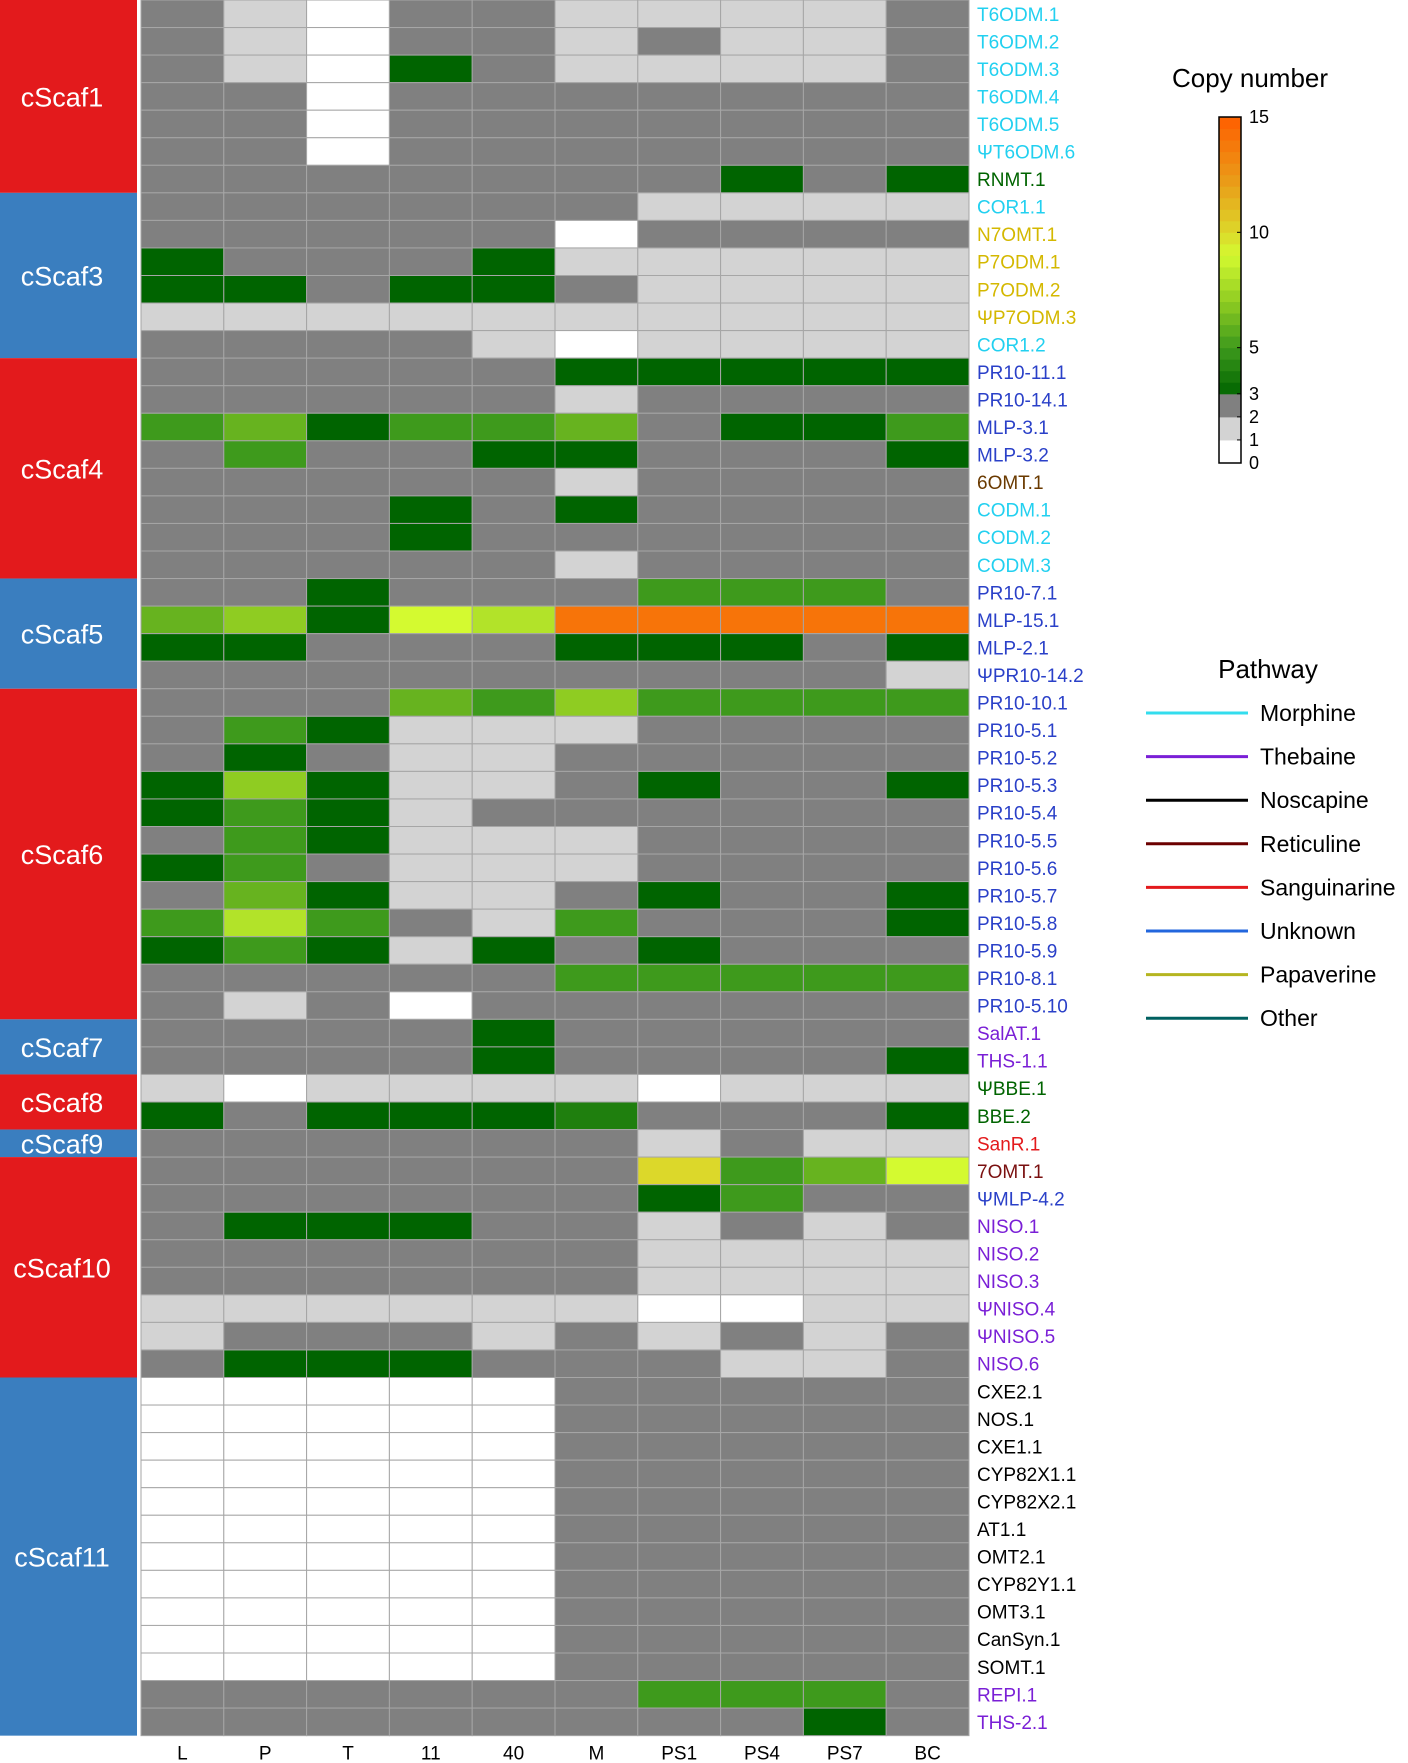  Describe the element at coordinates (1250, 78) in the screenshot. I see `colorbar-title: Copy number` at that location.